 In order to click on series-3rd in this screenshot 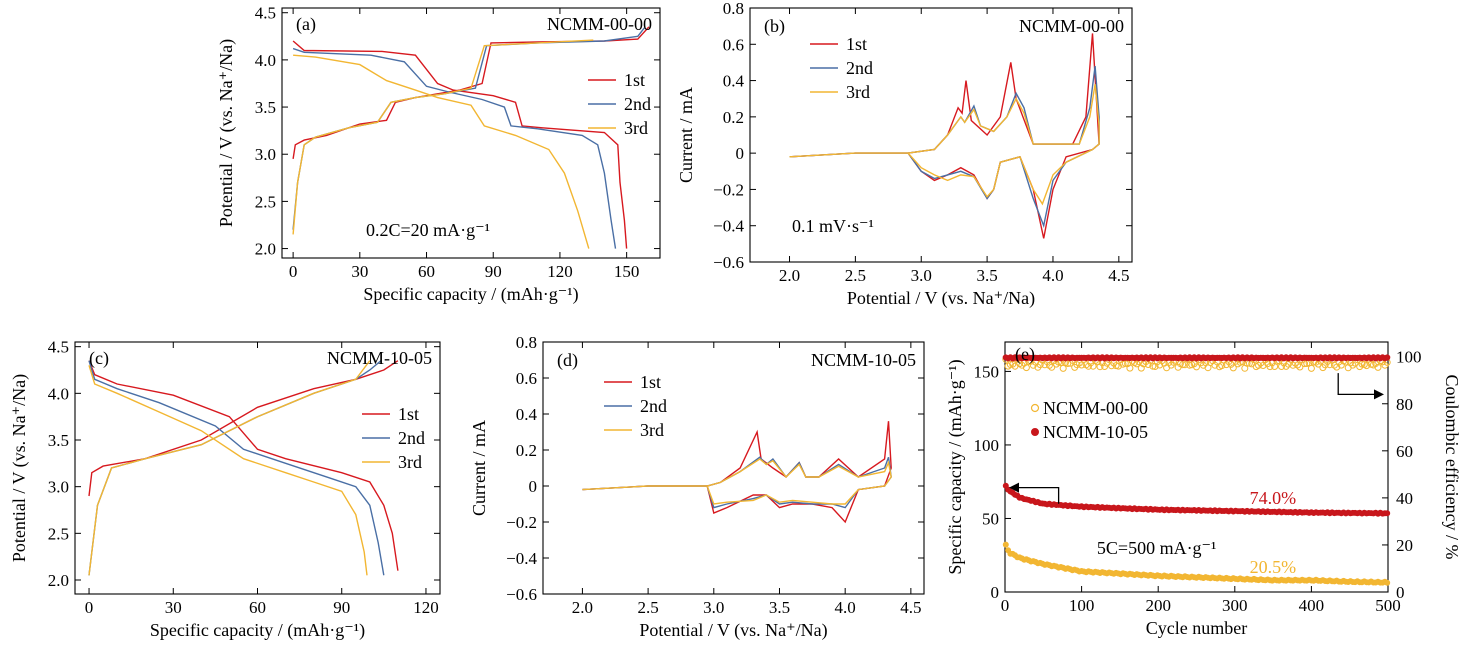, I will do `click(944, 145)`.